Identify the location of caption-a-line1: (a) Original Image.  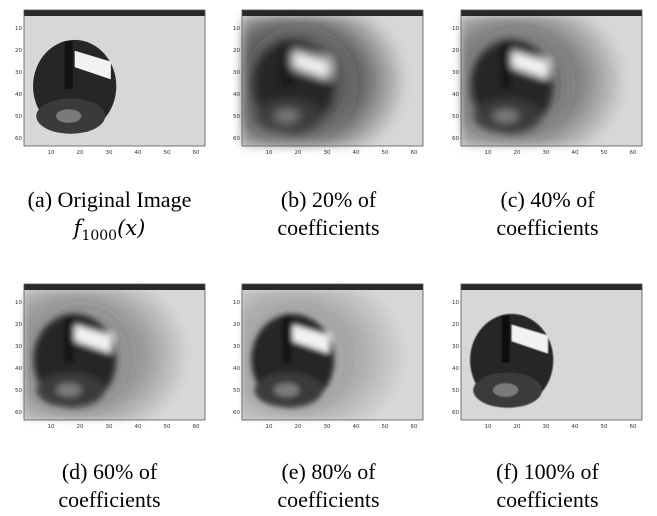
(109, 199).